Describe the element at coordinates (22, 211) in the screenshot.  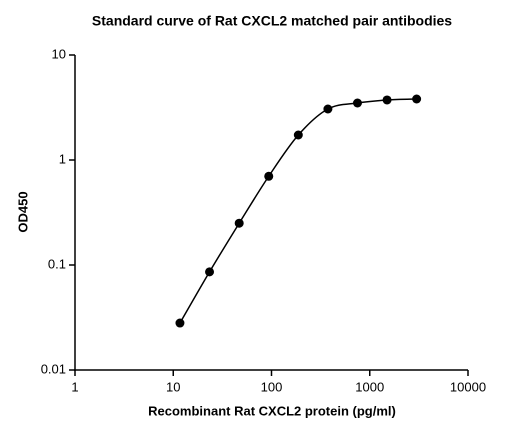
I see `y-axis-label: OD450` at that location.